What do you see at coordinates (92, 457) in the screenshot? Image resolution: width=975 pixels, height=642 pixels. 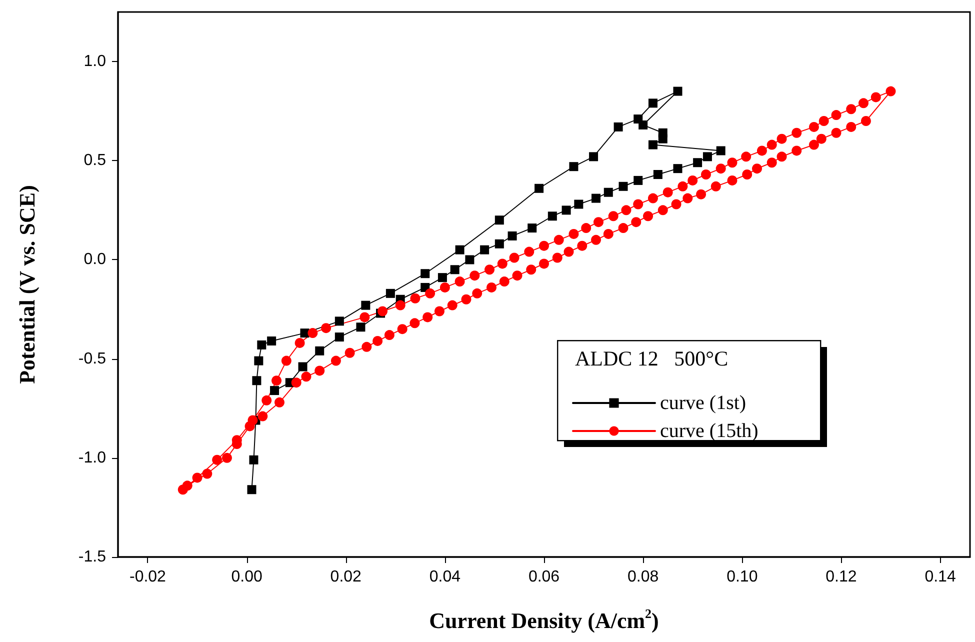 I see `y-tick-label: -1.0` at bounding box center [92, 457].